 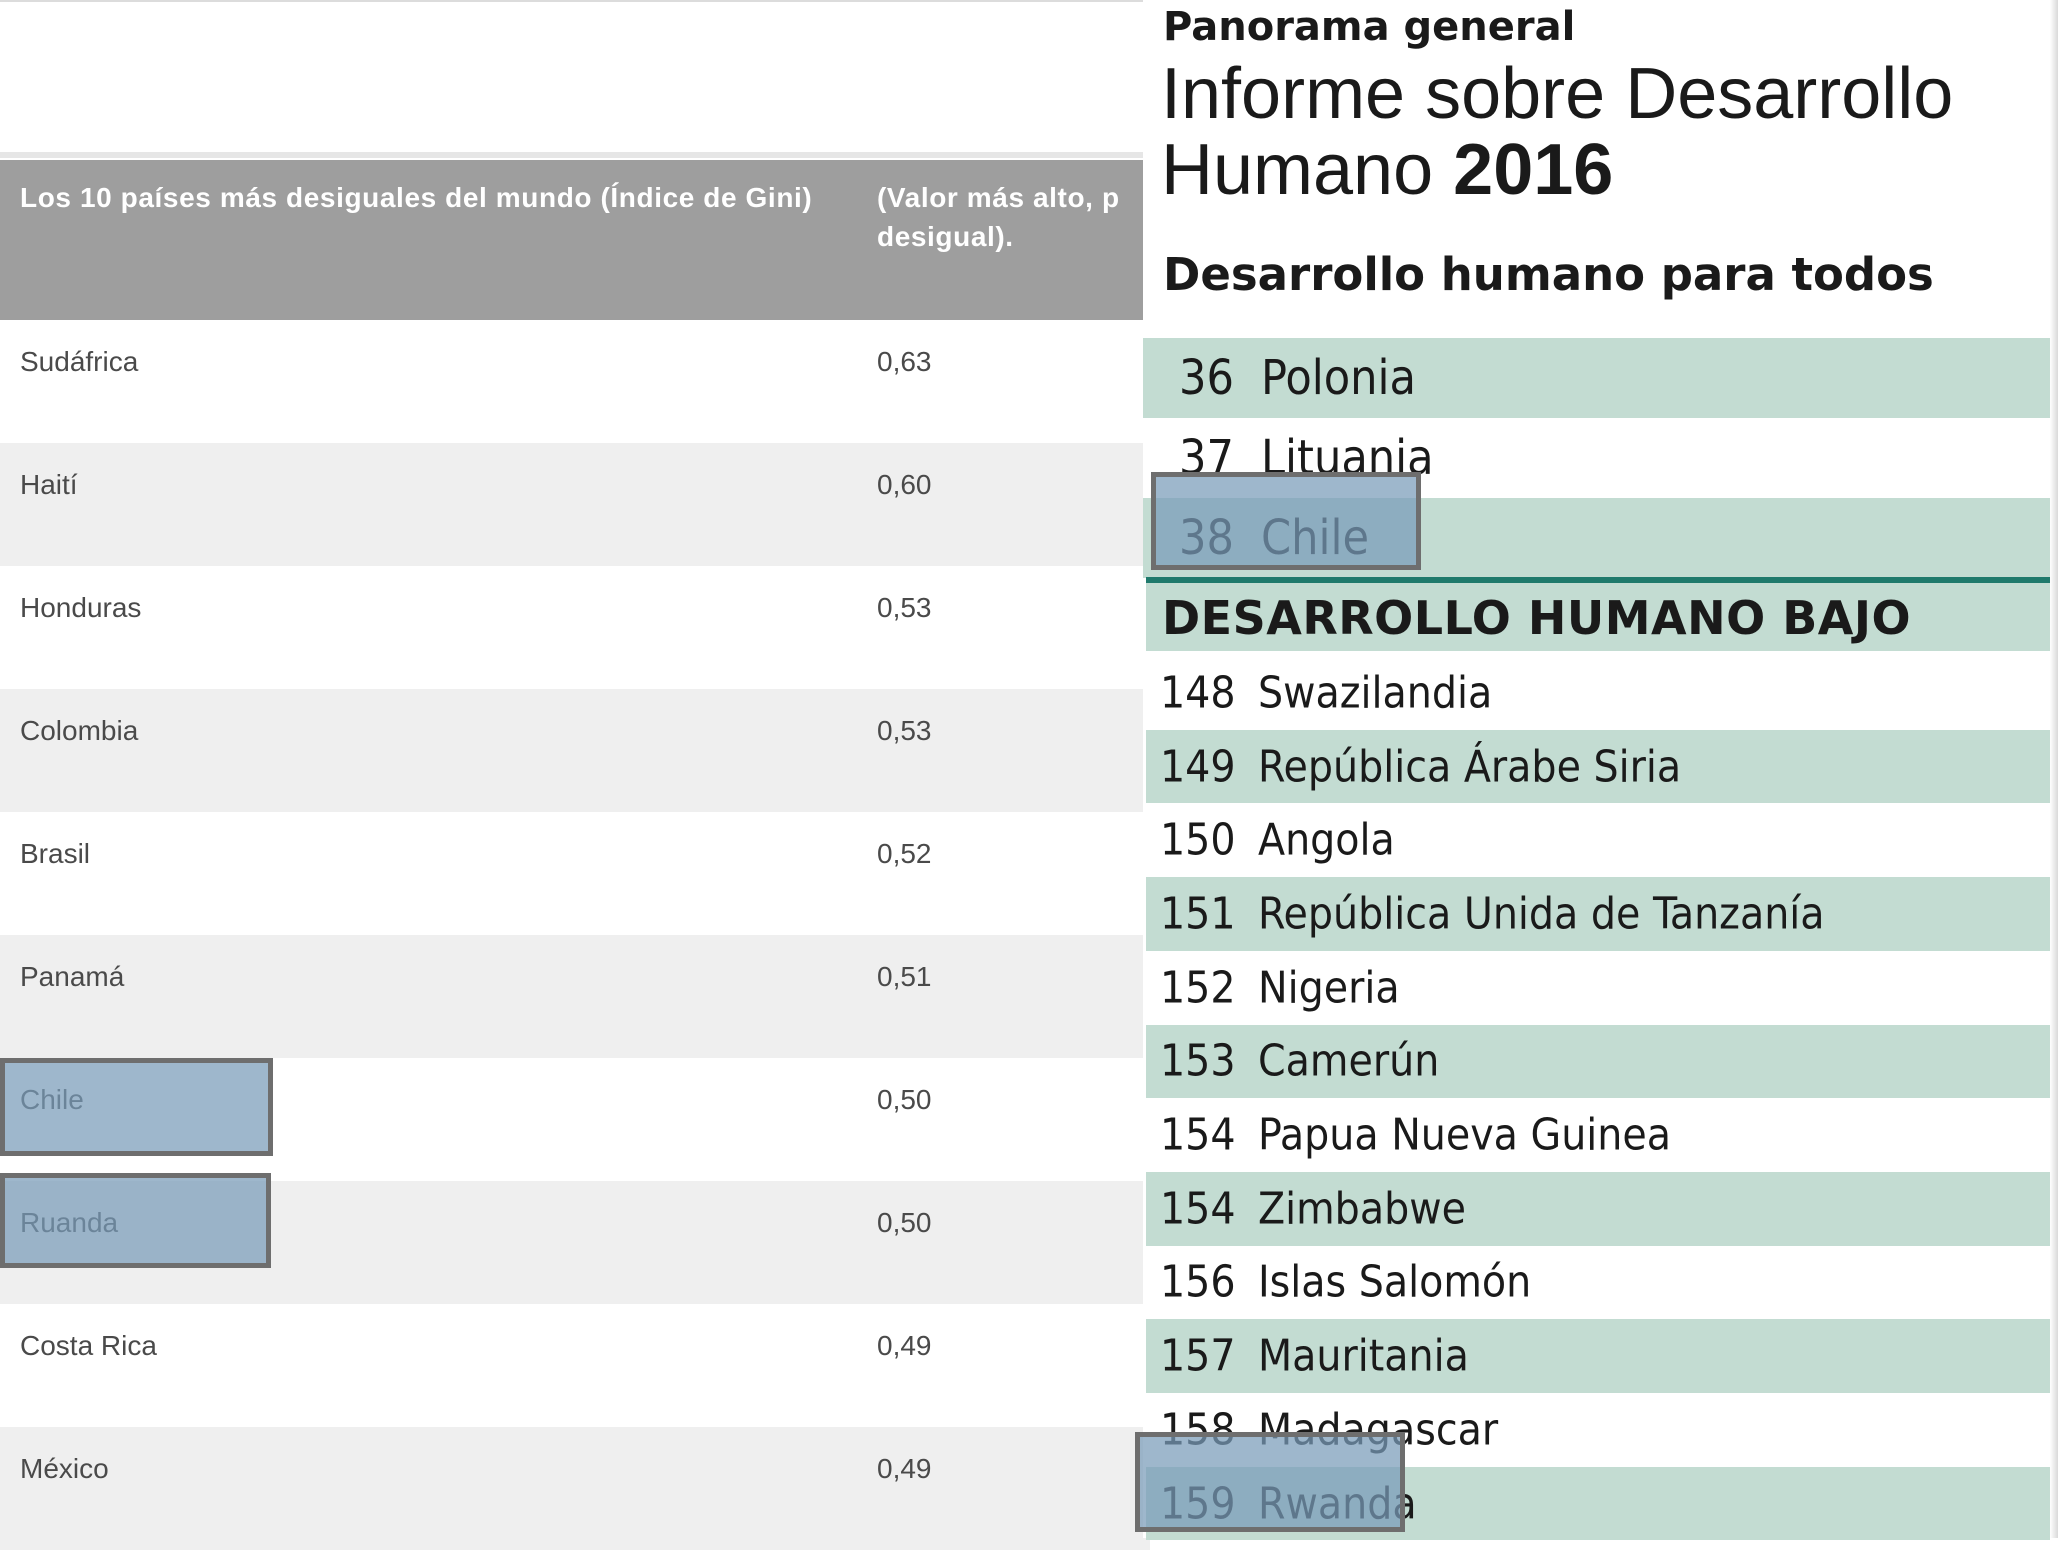 What do you see at coordinates (1349, 1061) in the screenshot?
I see `hdr-country: Camerún` at bounding box center [1349, 1061].